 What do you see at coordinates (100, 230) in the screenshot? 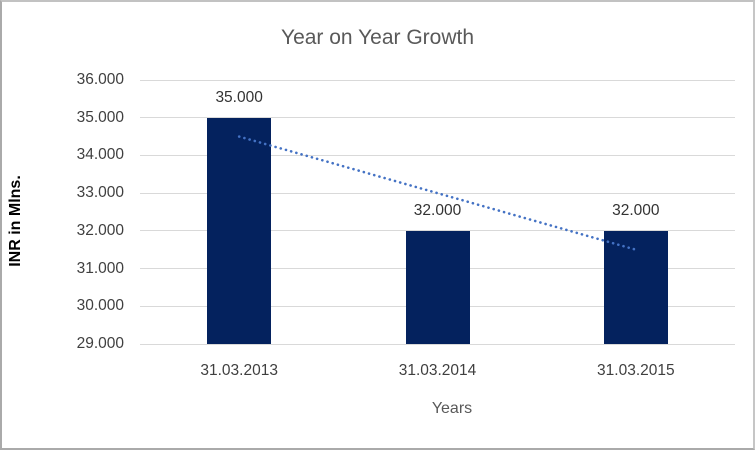
I see `y-axis-tick-label: 32.000` at bounding box center [100, 230].